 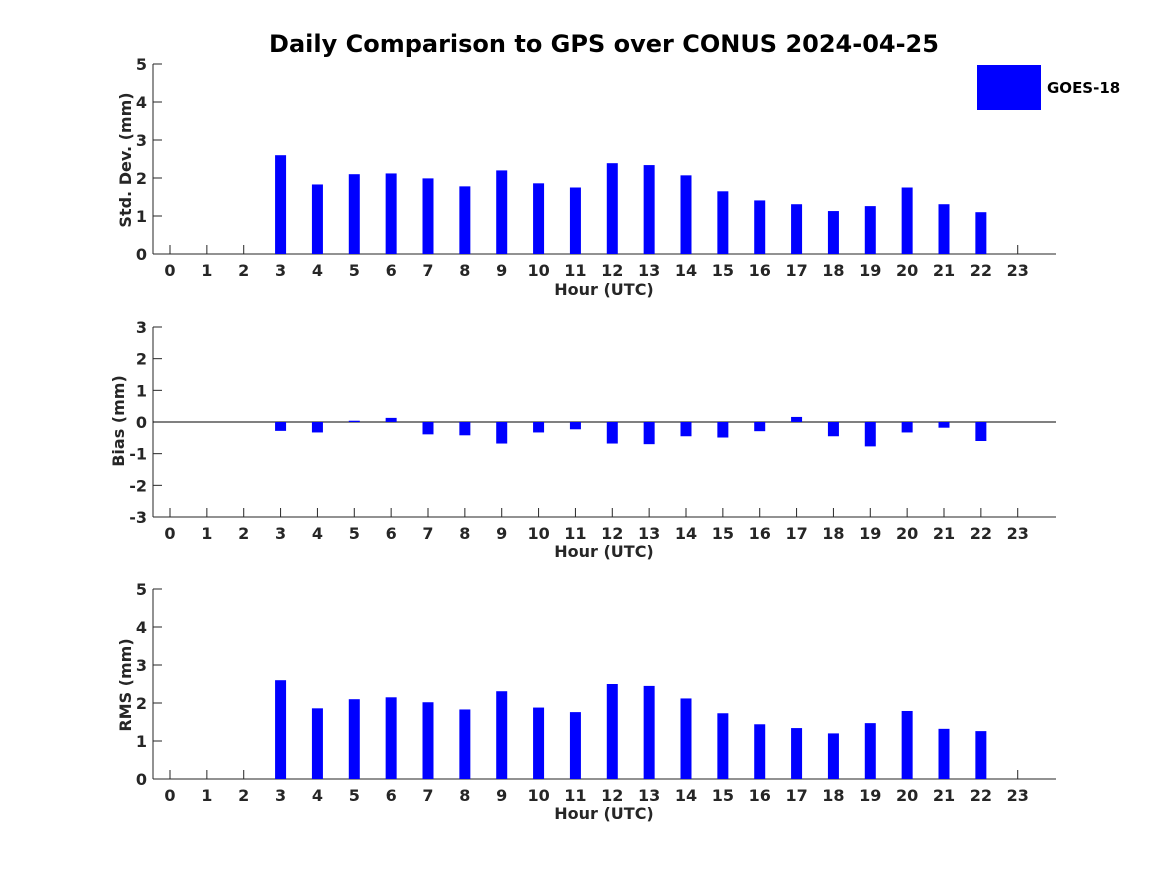 I want to click on x-tick-label: 21, so click(x=944, y=270).